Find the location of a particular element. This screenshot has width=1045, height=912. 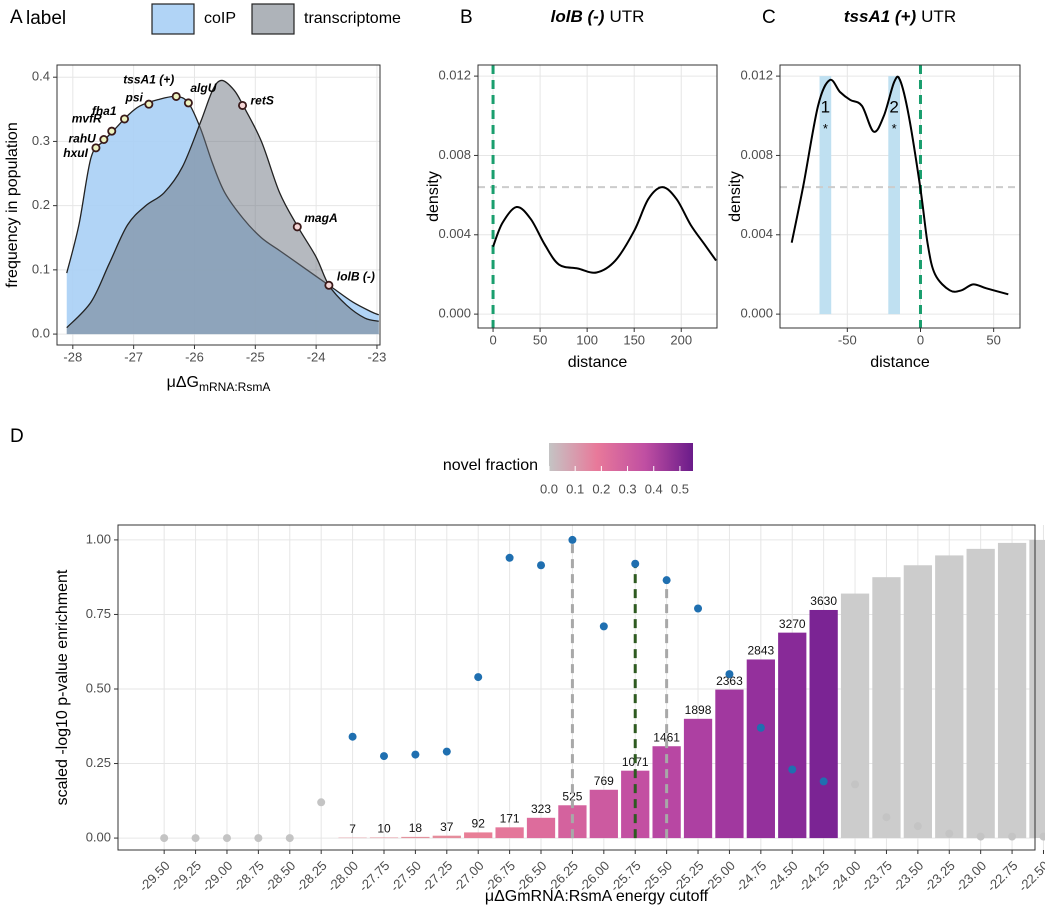

y-axis-label: density is located at coordinates (735, 196).